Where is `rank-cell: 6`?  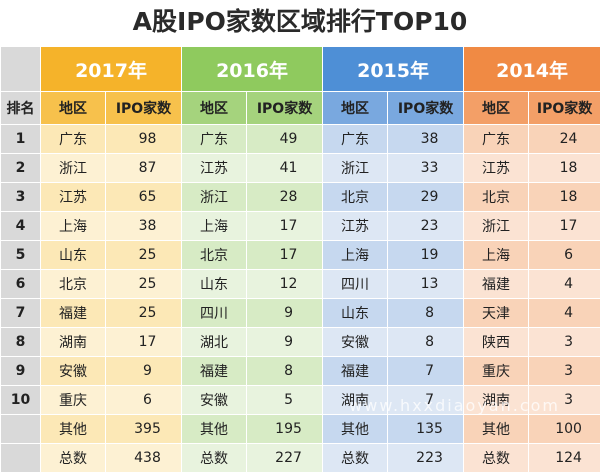
rank-cell: 6 is located at coordinates (21, 284).